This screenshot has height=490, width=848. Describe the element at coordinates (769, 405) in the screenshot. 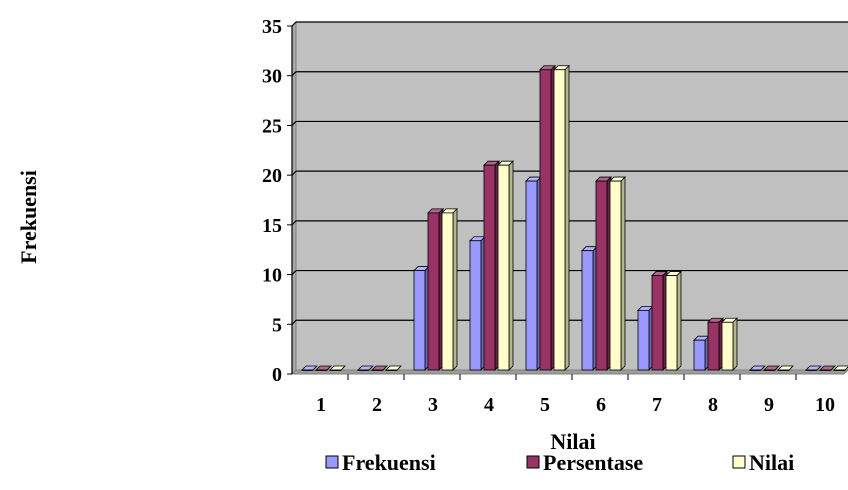

I see `x-tick-label: 9` at that location.